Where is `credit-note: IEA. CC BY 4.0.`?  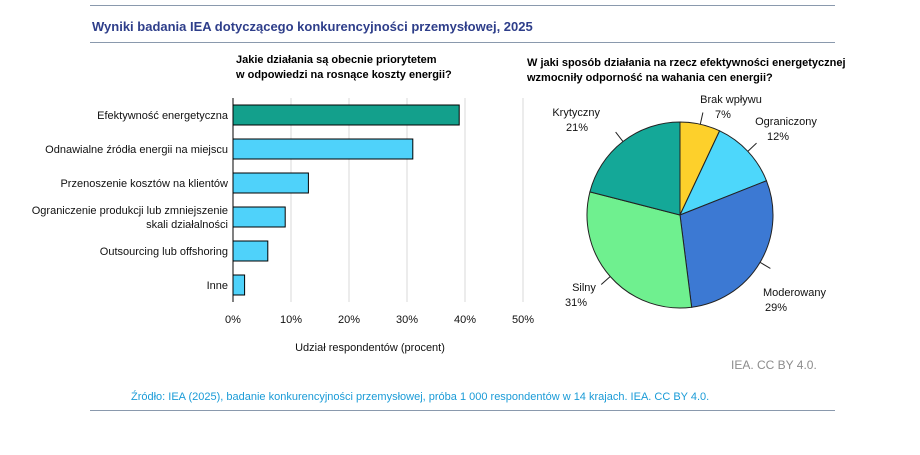 credit-note: IEA. CC BY 4.0. is located at coordinates (774, 365).